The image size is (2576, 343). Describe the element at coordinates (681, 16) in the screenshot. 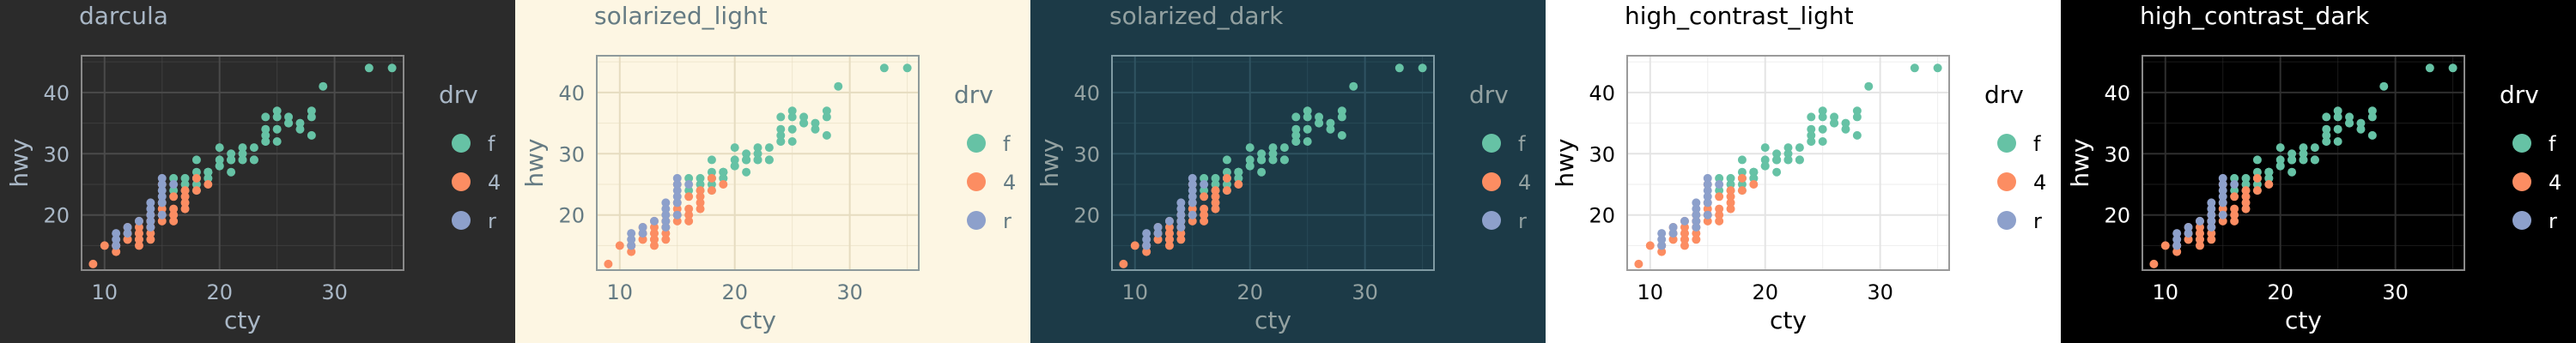

I see `chart-title: solarized_light` at that location.